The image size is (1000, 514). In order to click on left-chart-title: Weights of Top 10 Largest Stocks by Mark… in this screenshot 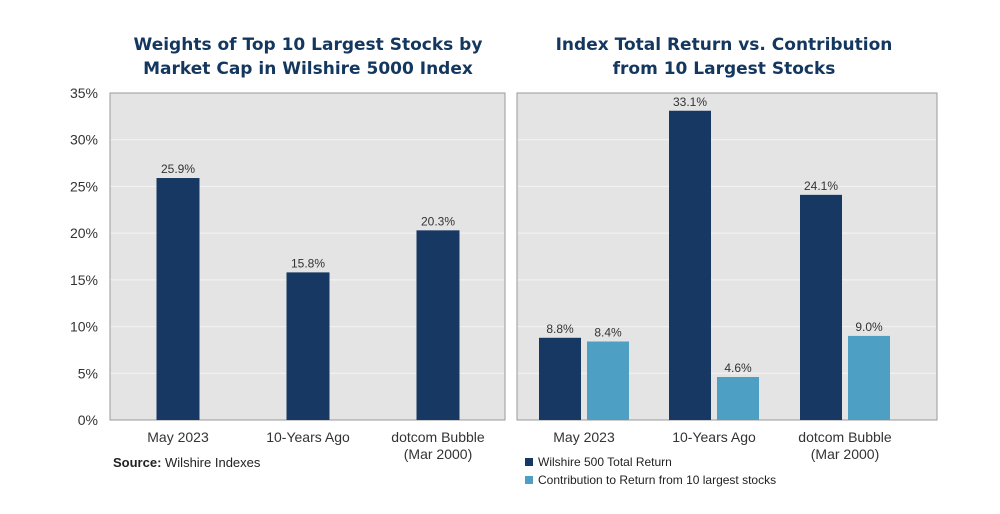, I will do `click(308, 57)`.